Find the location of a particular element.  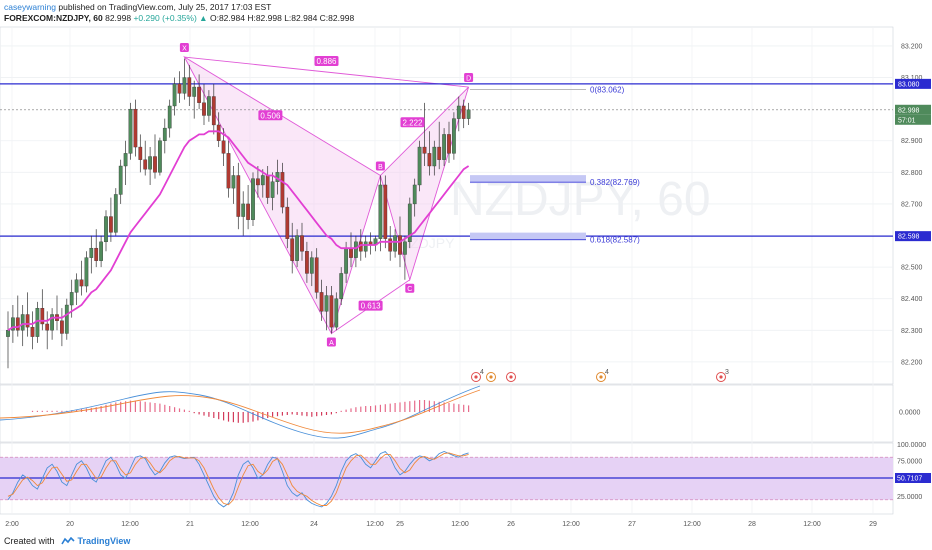

y-tick-label: 82.500 is located at coordinates (912, 268).